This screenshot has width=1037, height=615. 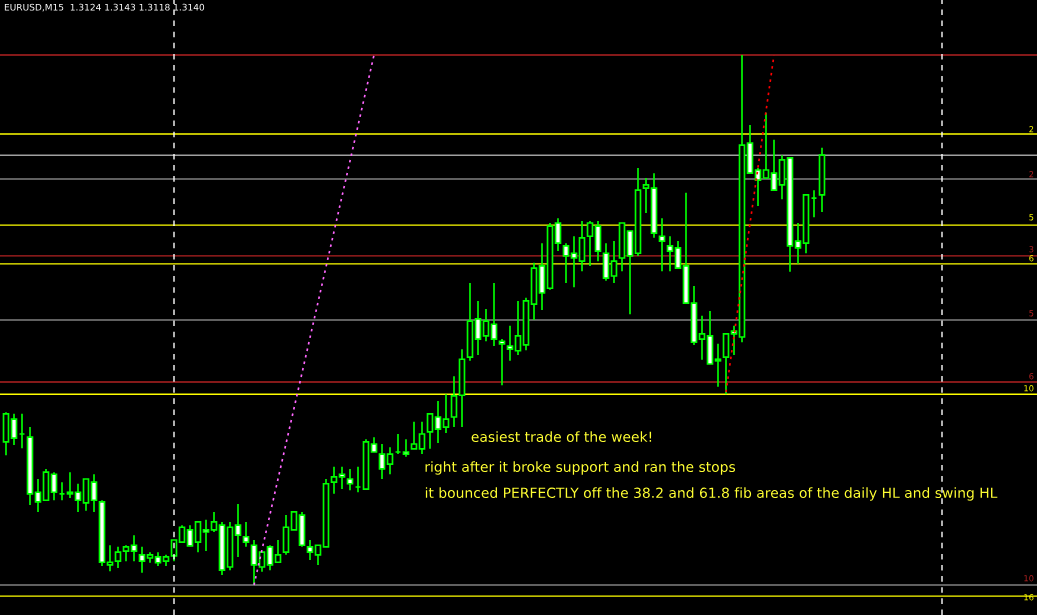 What do you see at coordinates (561, 437) in the screenshot?
I see `annotation: easiest trade of the week!` at bounding box center [561, 437].